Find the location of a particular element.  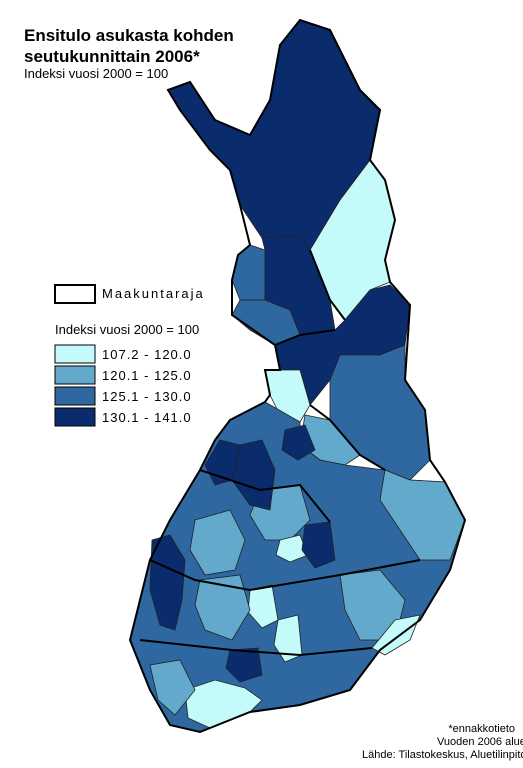

title: Ensitulo asukasta kohden is located at coordinates (129, 35).